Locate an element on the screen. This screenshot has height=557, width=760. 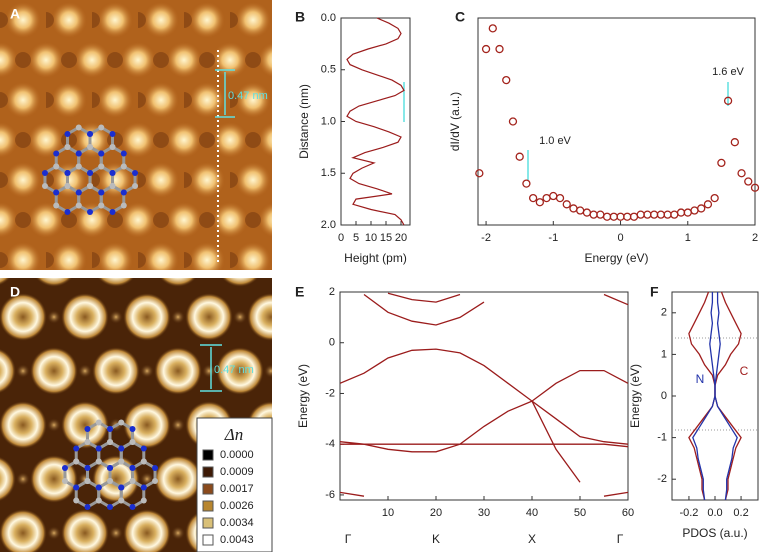
y-tick-label: 1.5 is located at coordinates (328, 173).